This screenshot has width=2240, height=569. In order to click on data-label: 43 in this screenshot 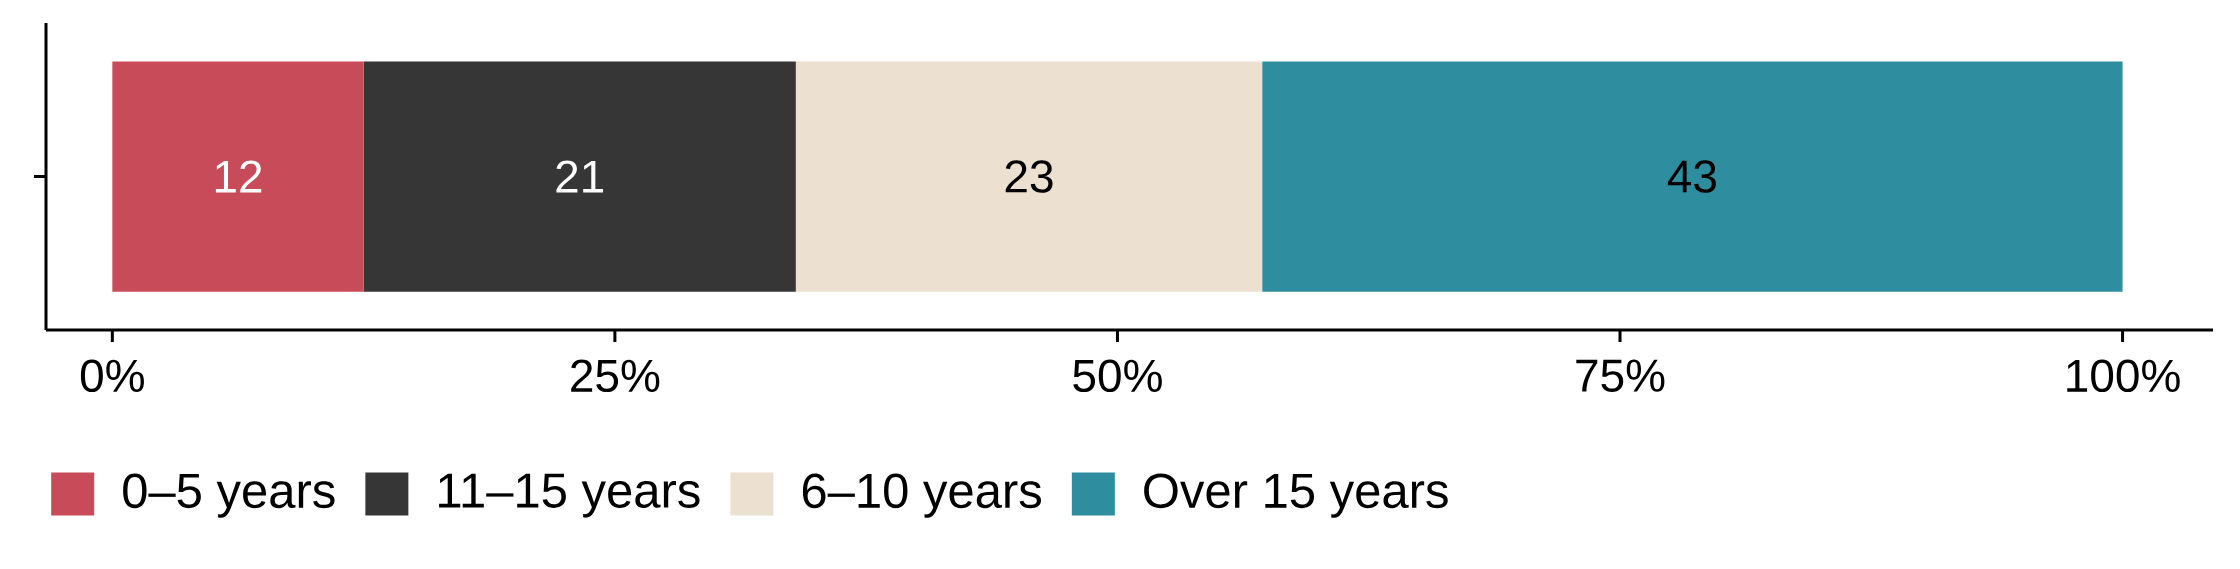, I will do `click(1691, 176)`.